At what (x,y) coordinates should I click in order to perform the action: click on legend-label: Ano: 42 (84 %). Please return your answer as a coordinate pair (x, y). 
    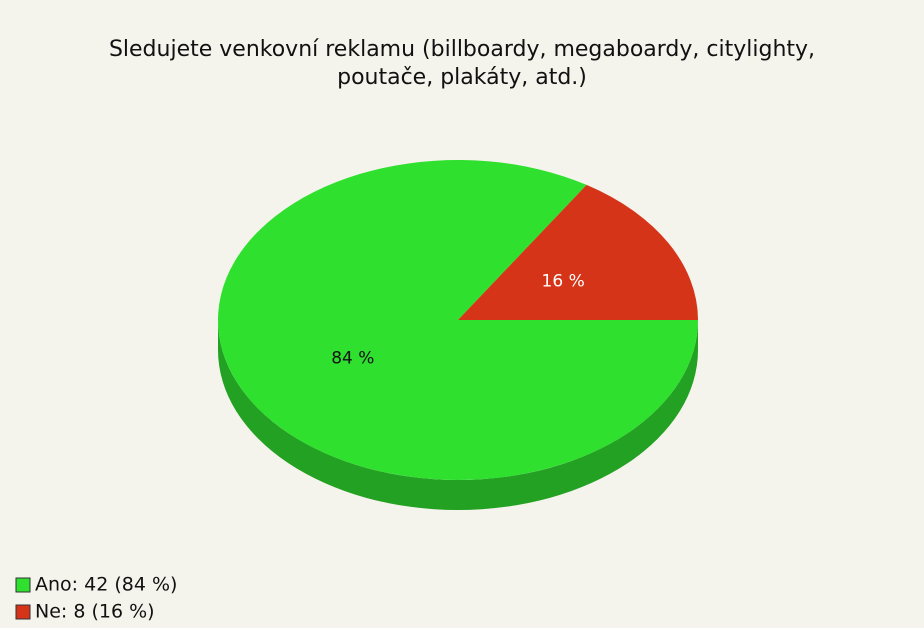
    Looking at the image, I should click on (106, 585).